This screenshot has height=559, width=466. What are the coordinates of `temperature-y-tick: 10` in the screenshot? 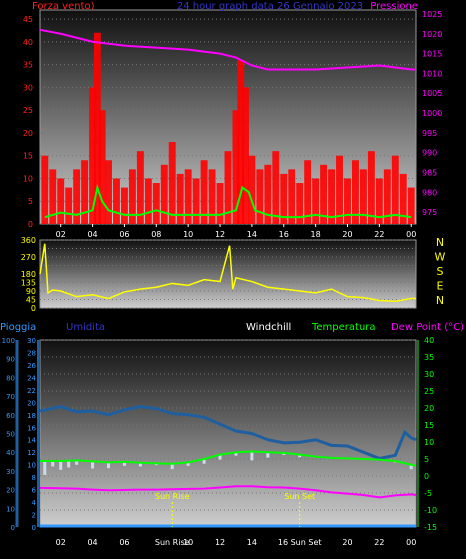 It's located at (429, 442).